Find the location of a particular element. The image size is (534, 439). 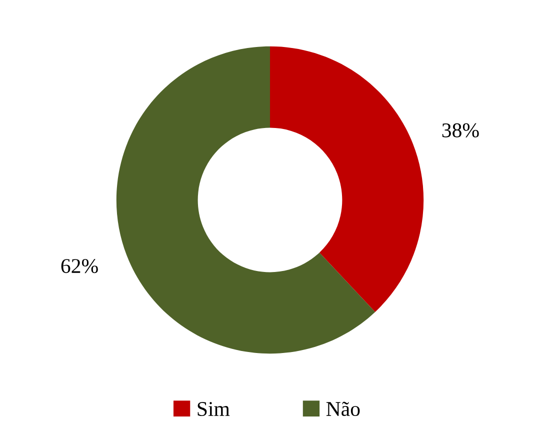

legend-label: Não is located at coordinates (343, 409).